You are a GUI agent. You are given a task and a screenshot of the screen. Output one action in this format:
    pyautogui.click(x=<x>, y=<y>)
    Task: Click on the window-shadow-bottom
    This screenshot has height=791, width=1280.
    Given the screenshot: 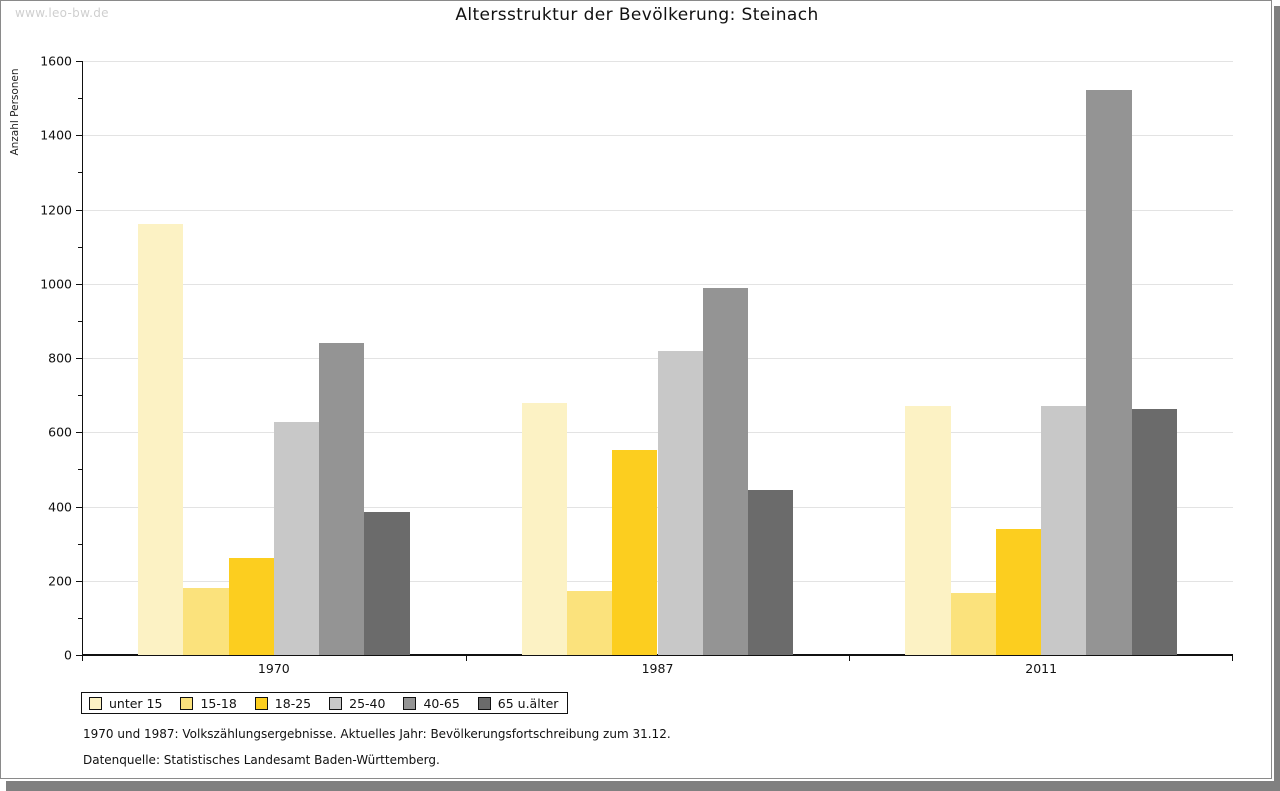 What is the action you would take?
    pyautogui.click(x=643, y=786)
    